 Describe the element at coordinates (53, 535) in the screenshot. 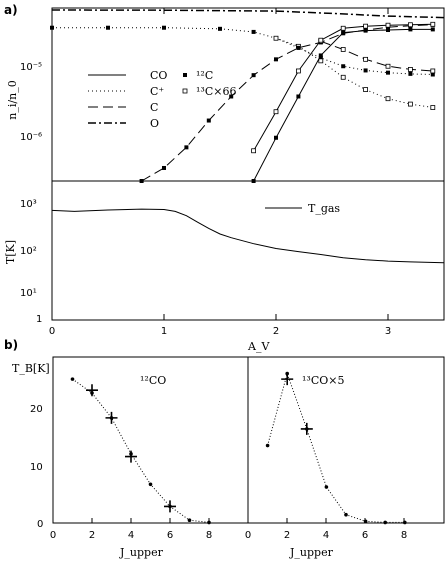

I see `chart-b-12co-xtick-0: 0` at that location.